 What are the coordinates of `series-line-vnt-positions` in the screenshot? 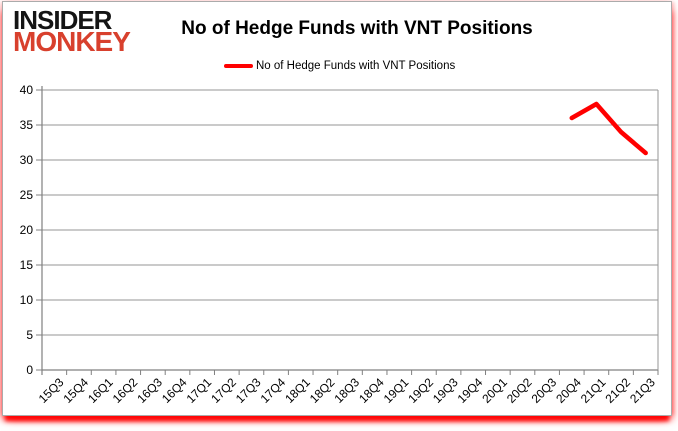 It's located at (608, 128).